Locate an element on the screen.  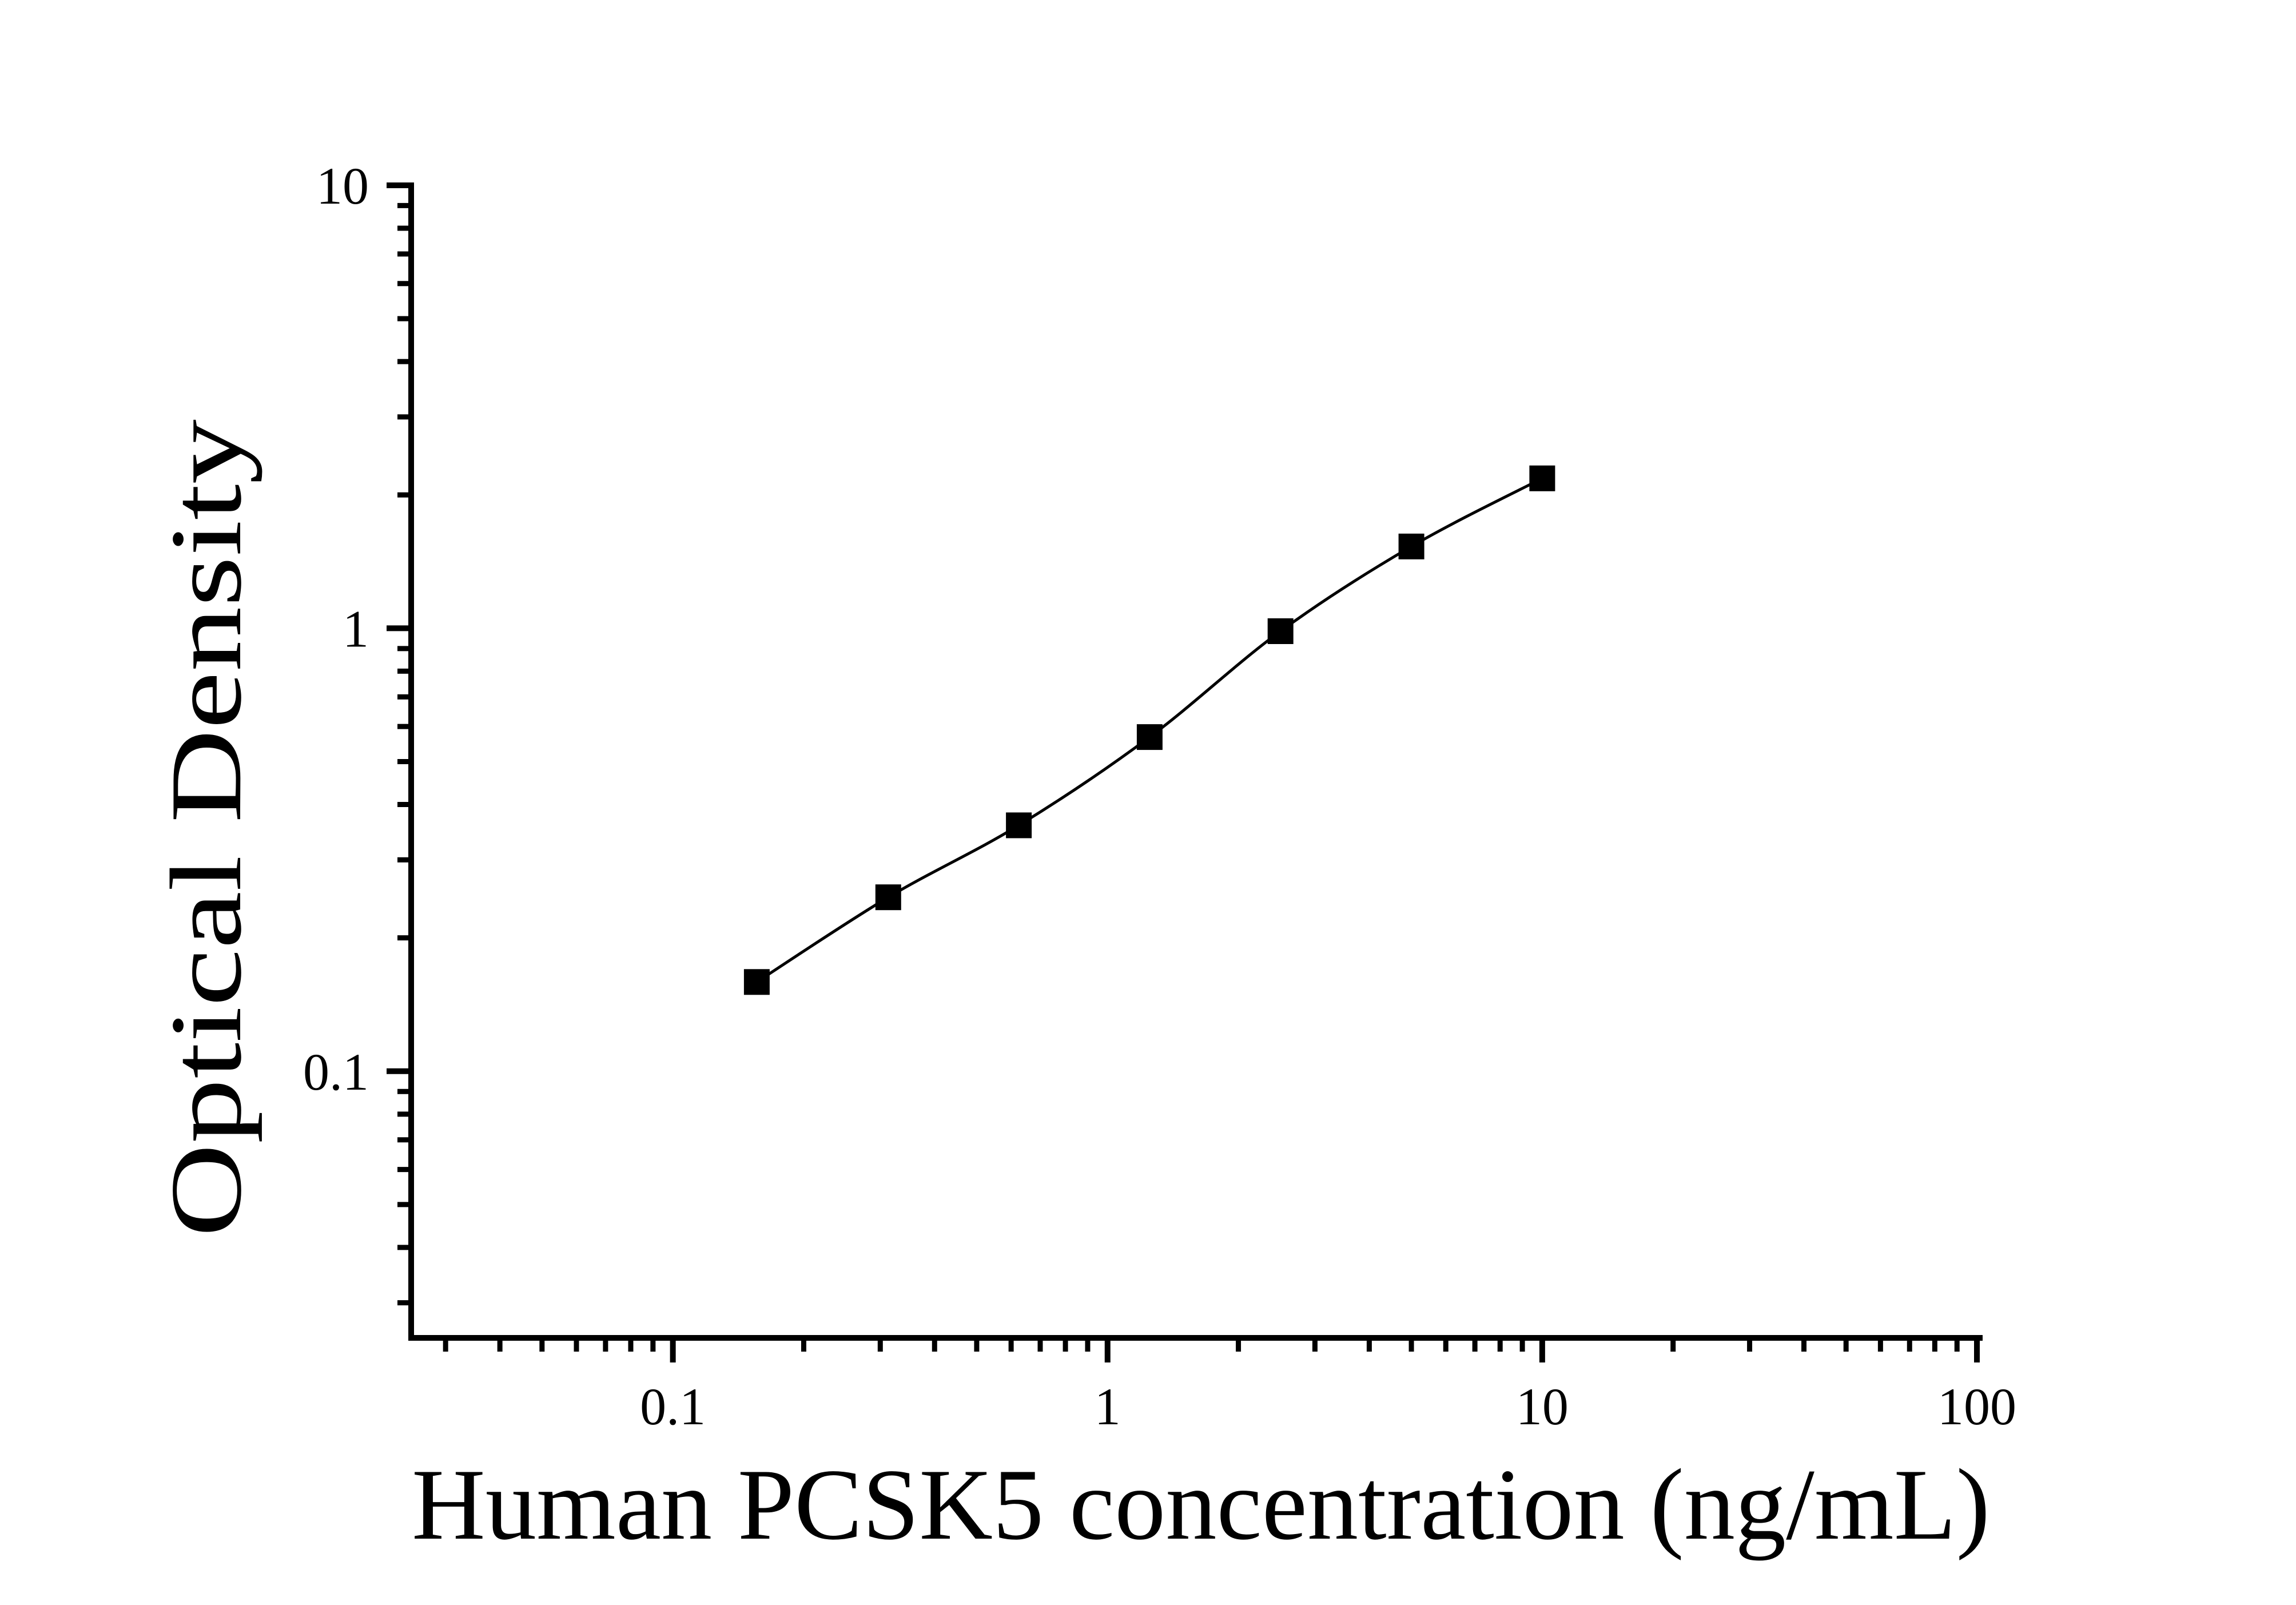
generated-series is located at coordinates (1149, 730).